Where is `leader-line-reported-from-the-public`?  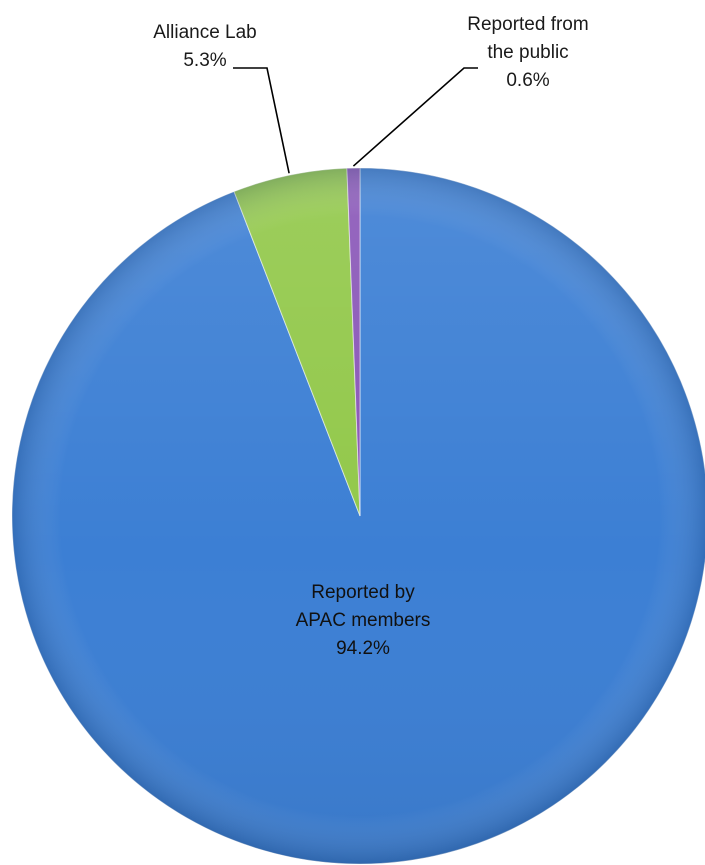 leader-line-reported-from-the-public is located at coordinates (415, 117).